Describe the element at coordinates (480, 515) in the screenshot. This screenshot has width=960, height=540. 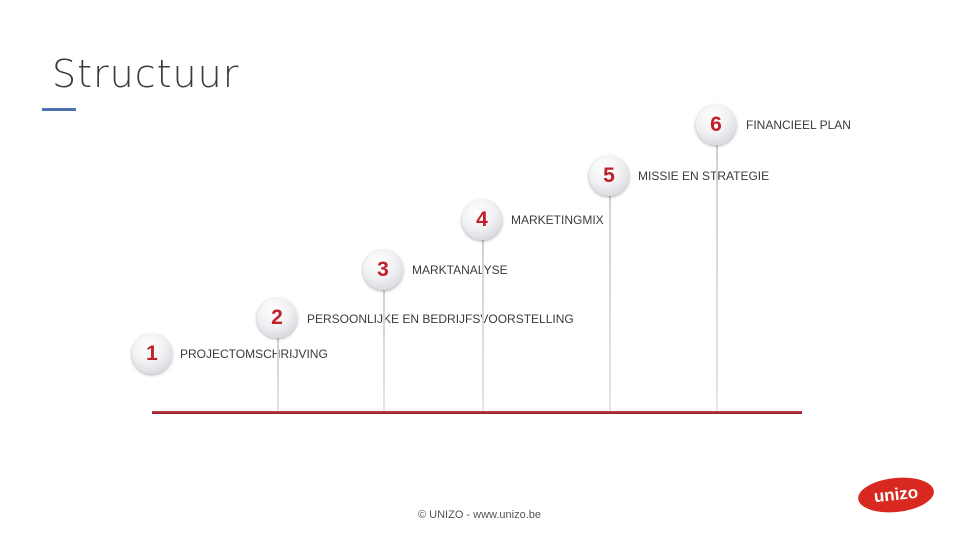
I see `footer-copyright: © UNIZO - www.unizo.be` at that location.